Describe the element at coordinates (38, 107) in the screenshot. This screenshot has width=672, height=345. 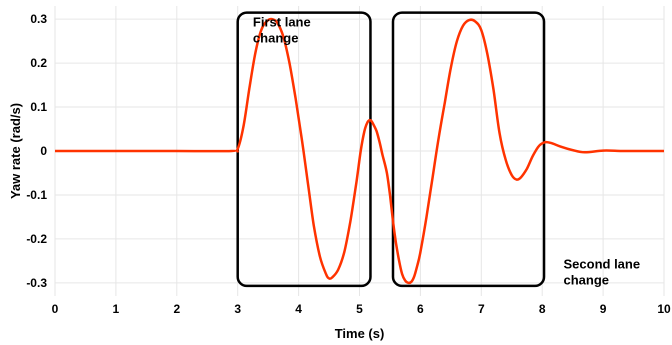
I see `y-tick-label: 0.1` at that location.